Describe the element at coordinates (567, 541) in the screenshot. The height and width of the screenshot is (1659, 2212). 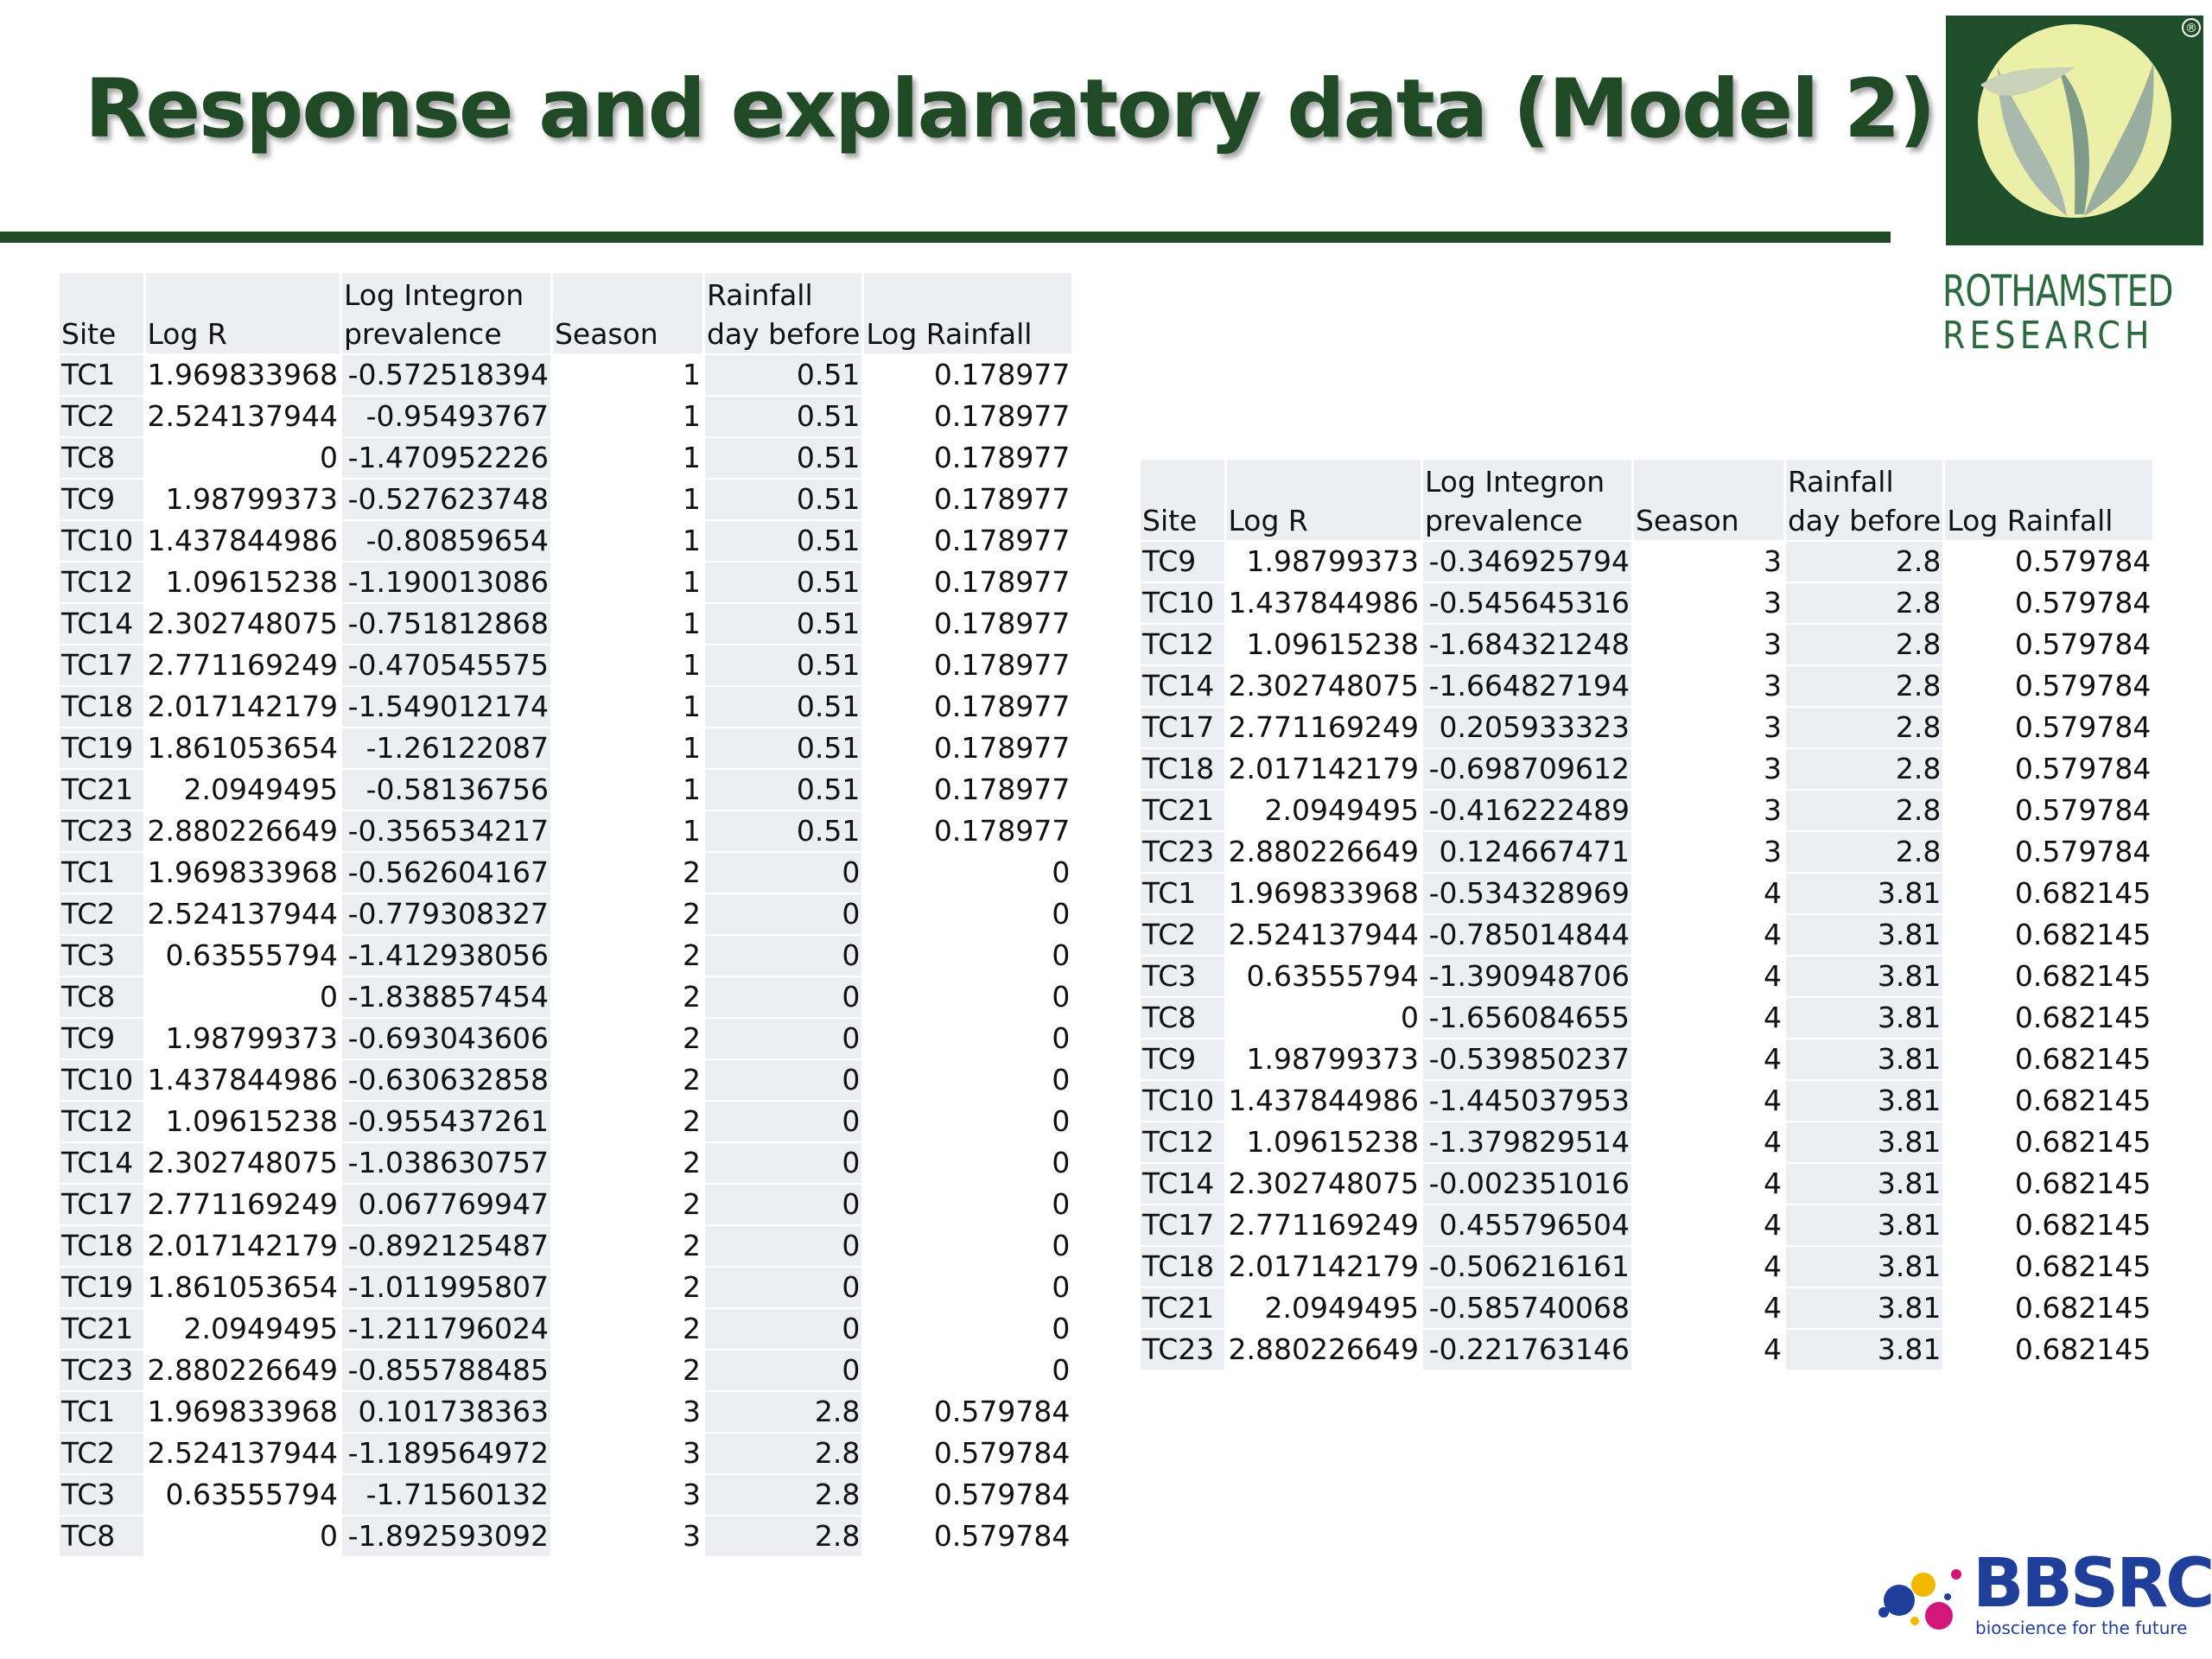
I see `table-row: TC10 1.437844986 -0.80859654 1 0.51 0.178977` at that location.